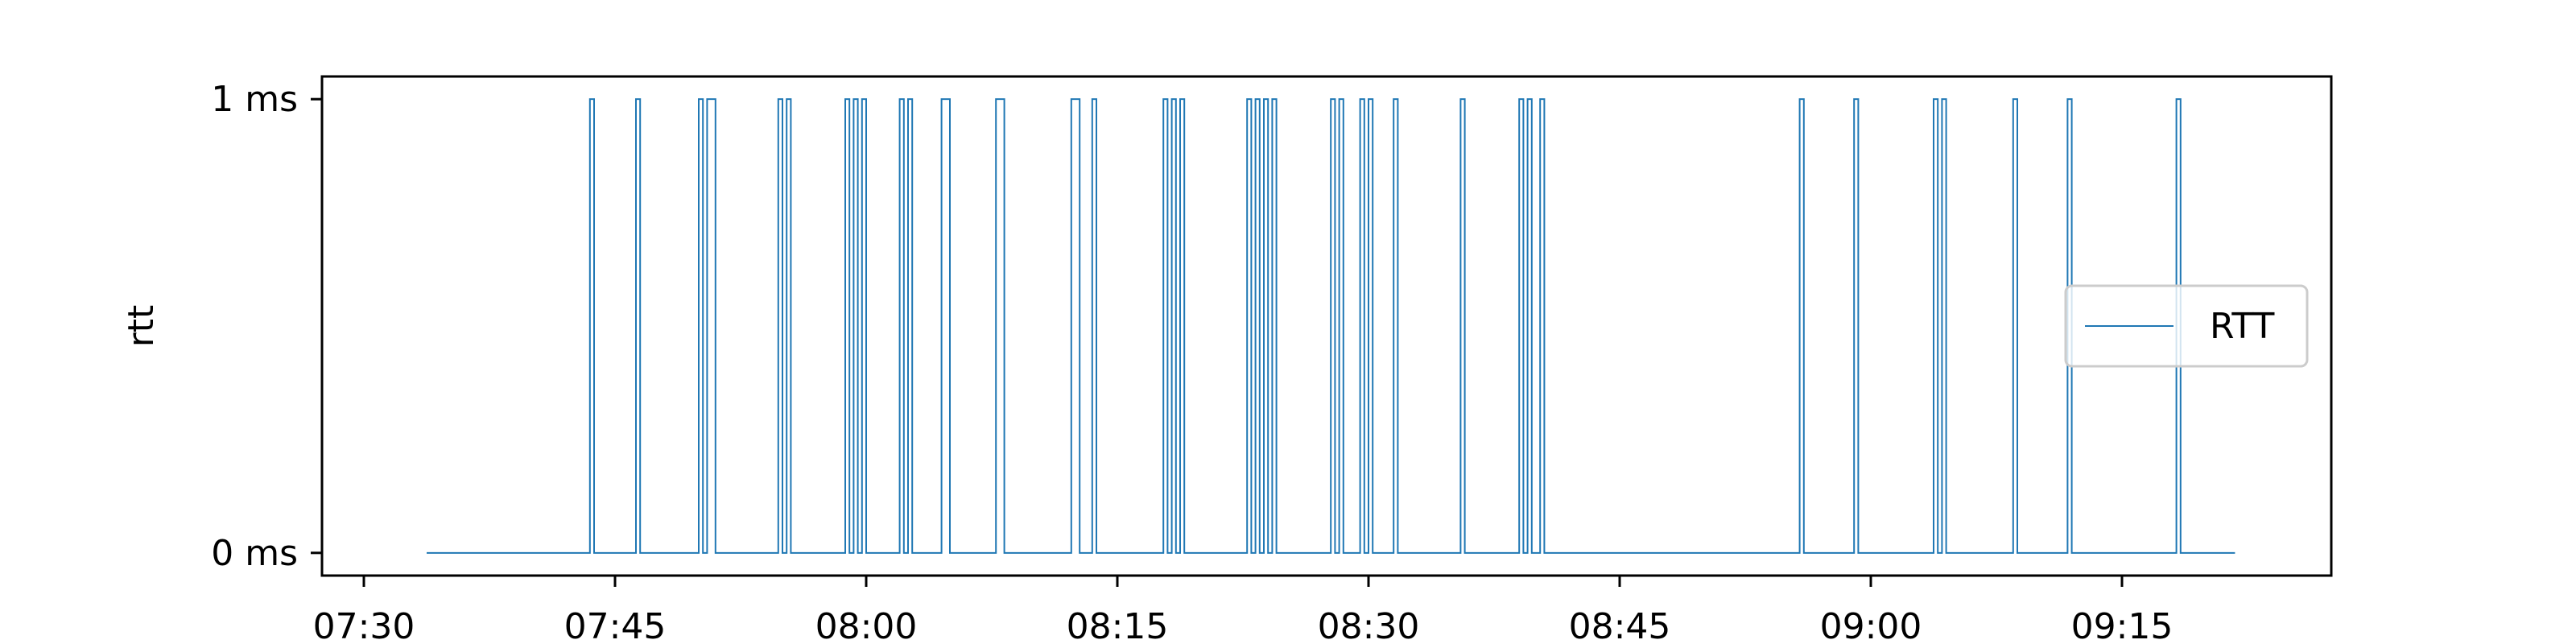 This screenshot has height=644, width=2576. I want to click on x-tick-label: 08:15, so click(1118, 625).